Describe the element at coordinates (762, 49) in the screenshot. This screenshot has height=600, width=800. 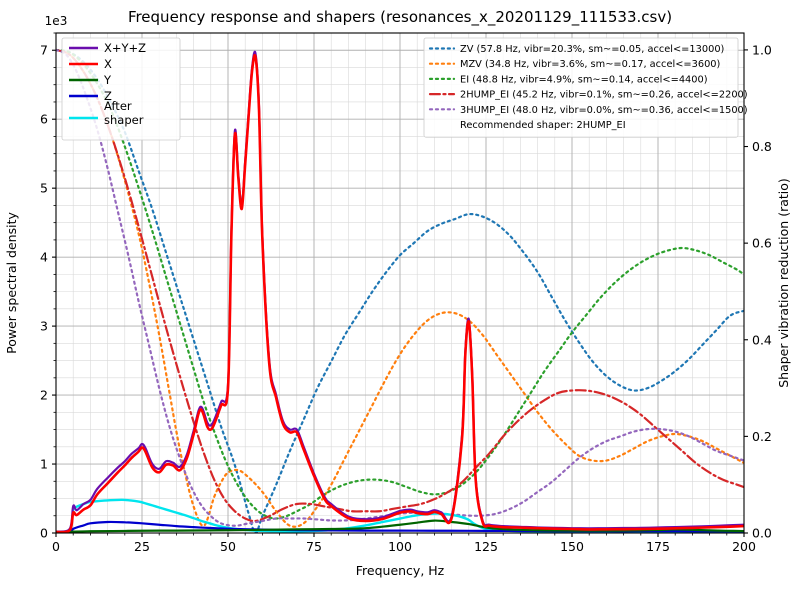
I see `y-right-tick-label: 1.0` at that location.